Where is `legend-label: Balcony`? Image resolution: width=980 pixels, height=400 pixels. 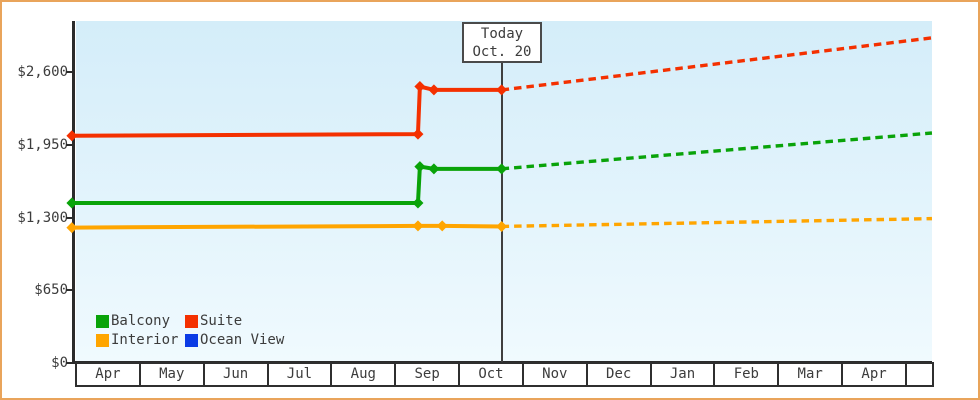
legend-label: Balcony is located at coordinates (141, 321).